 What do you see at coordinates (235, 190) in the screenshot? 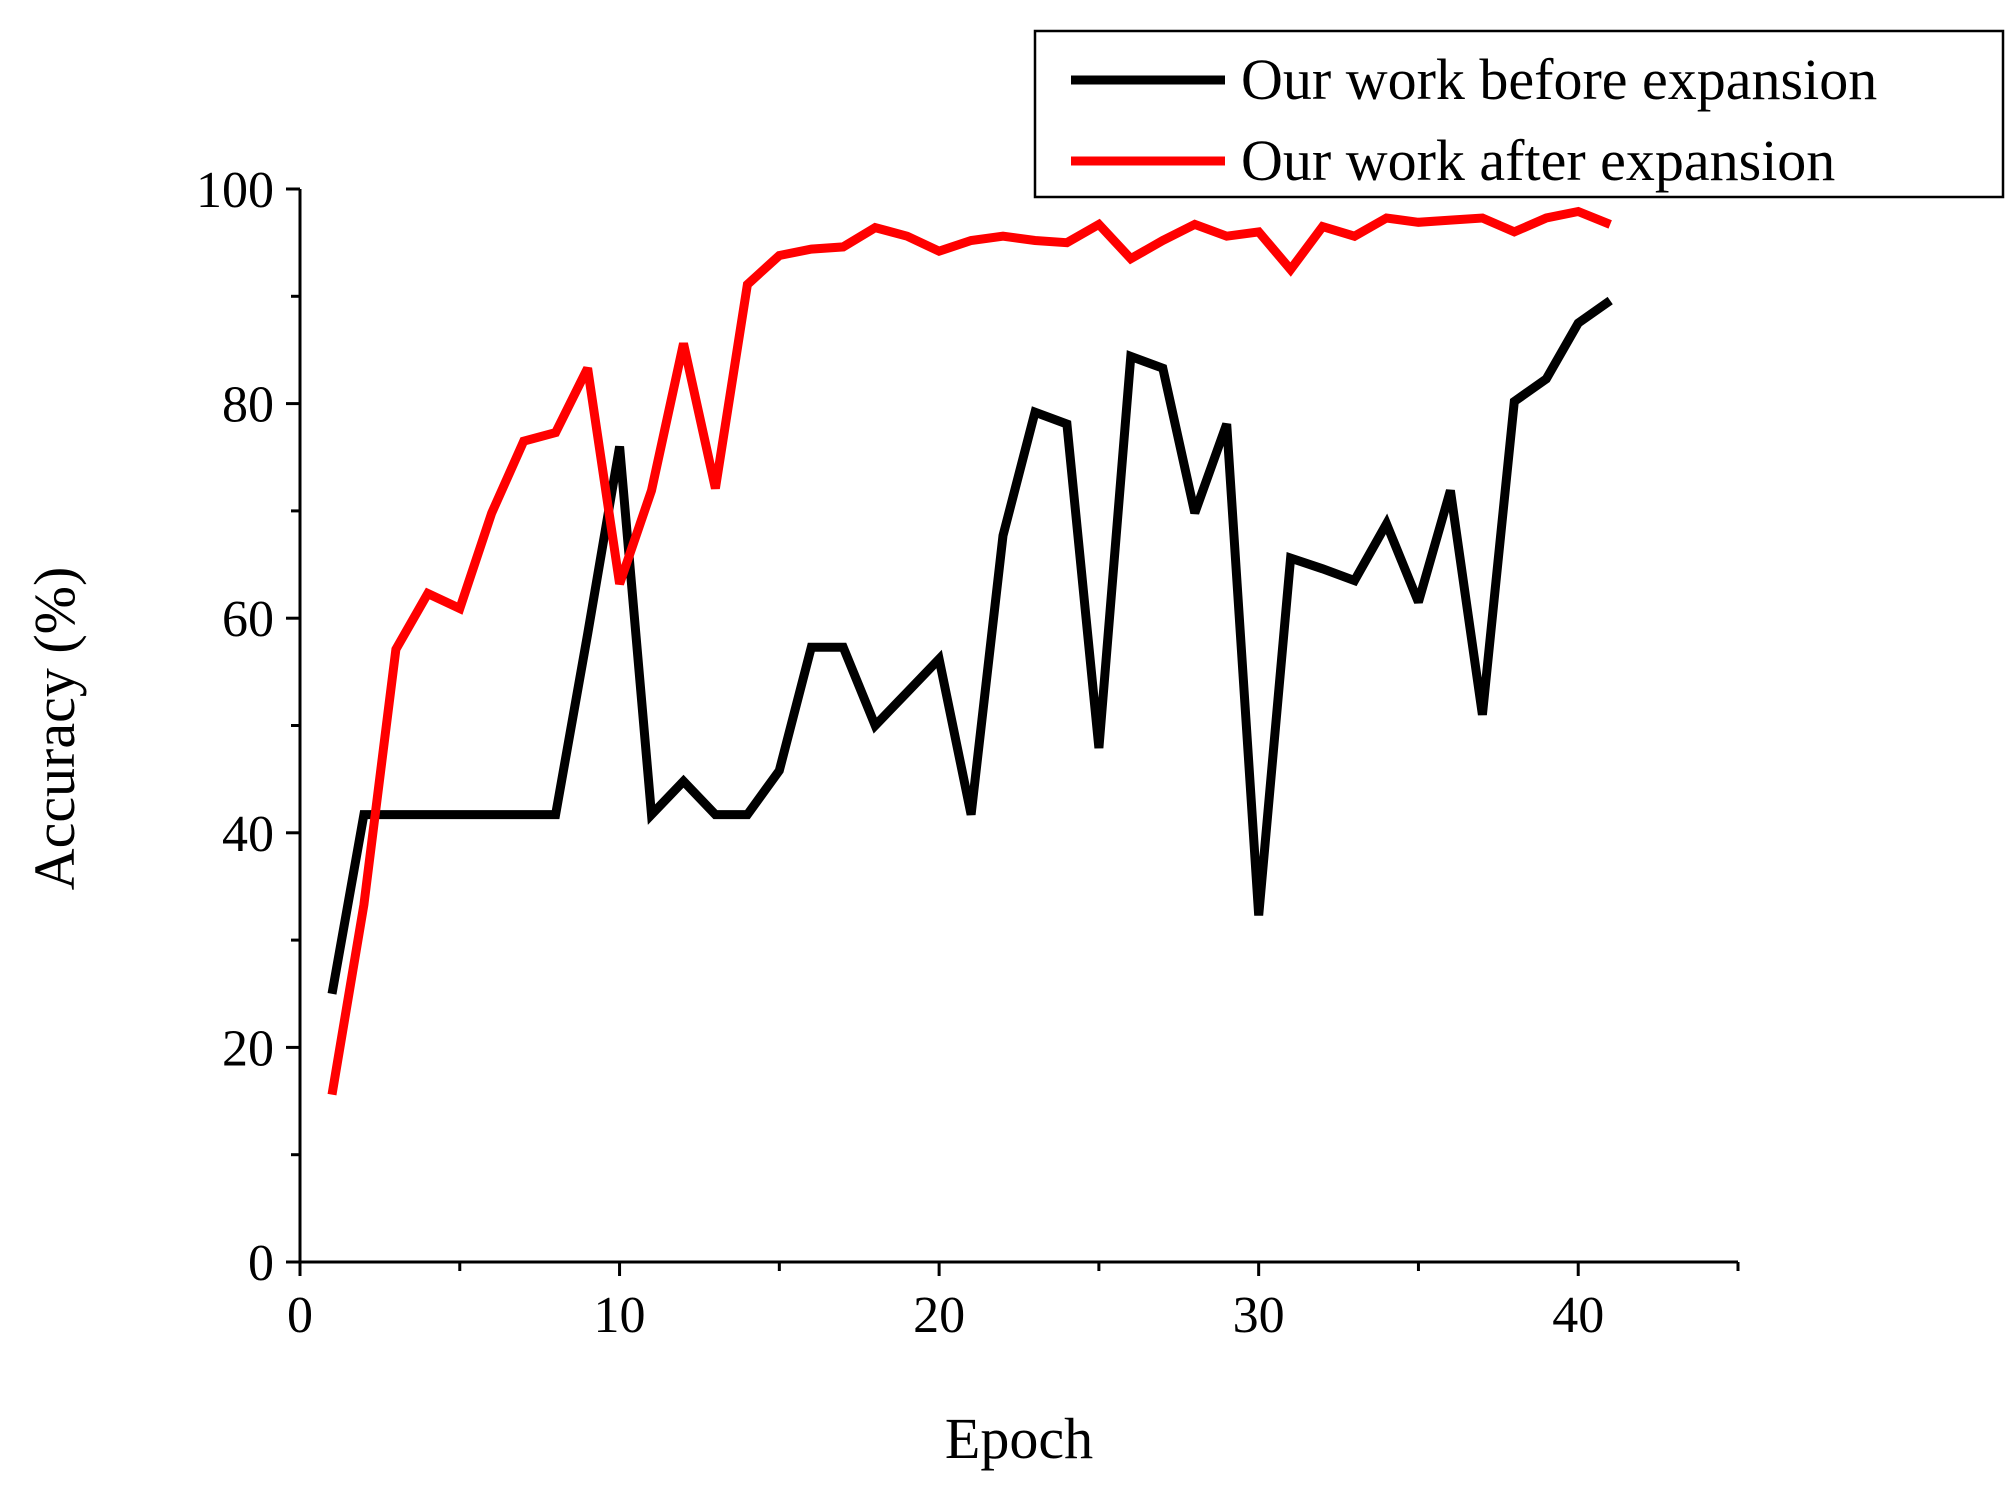
I see `y-tick-label: 100` at bounding box center [235, 190].